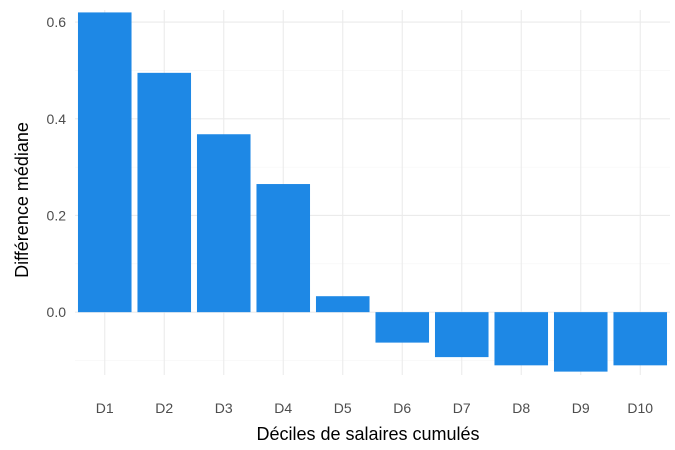 Image resolution: width=675 pixels, height=450 pixels. I want to click on bar-d2, so click(164, 192).